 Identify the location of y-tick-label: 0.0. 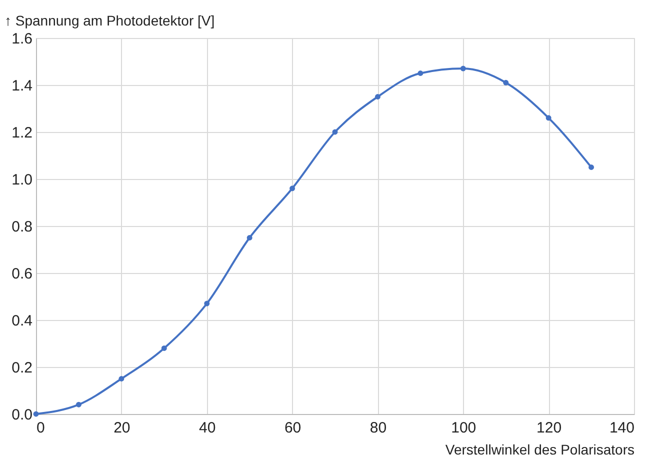
(22, 415).